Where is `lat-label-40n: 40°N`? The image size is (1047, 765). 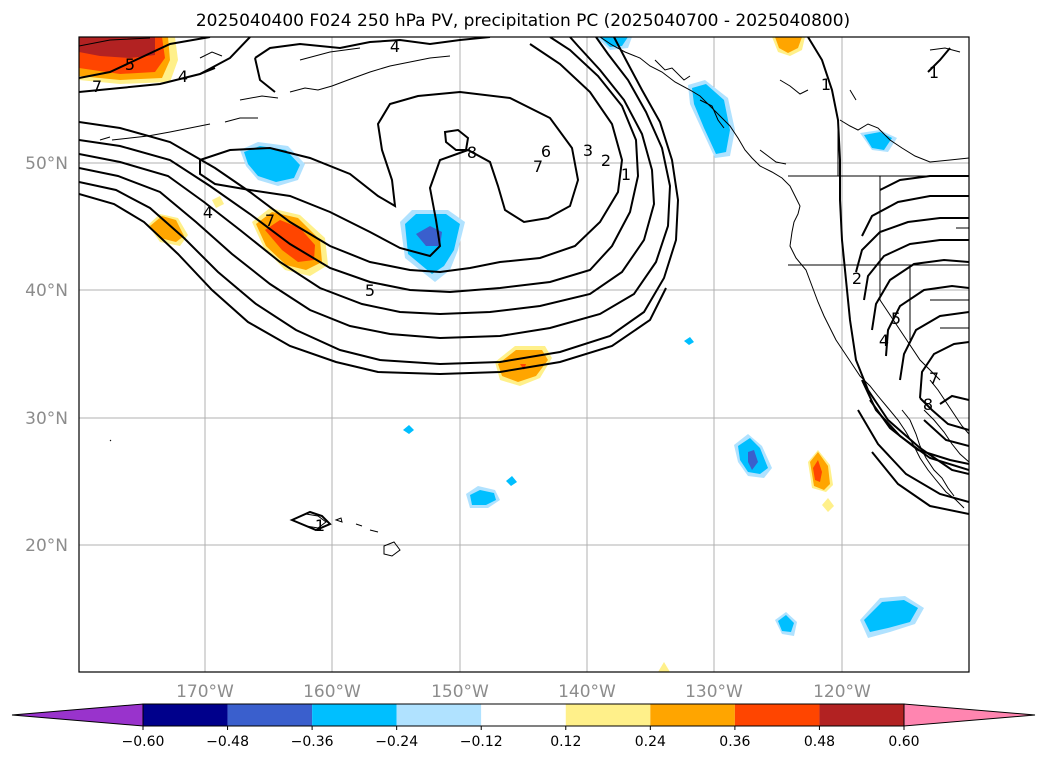
lat-label-40n: 40°N is located at coordinates (46, 291).